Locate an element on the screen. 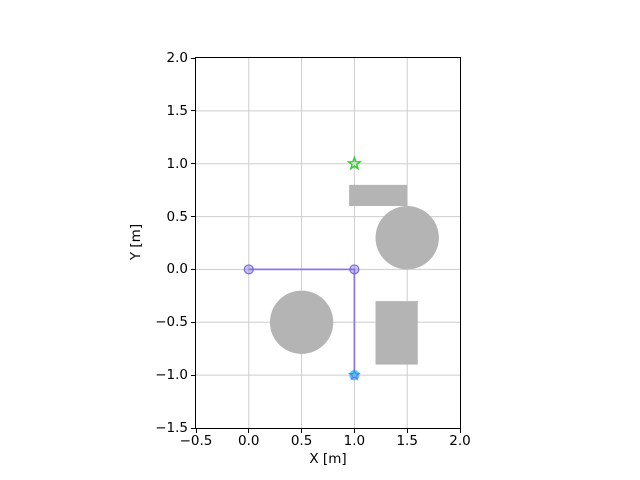  y-tick-label: −0.5 is located at coordinates (171, 322).